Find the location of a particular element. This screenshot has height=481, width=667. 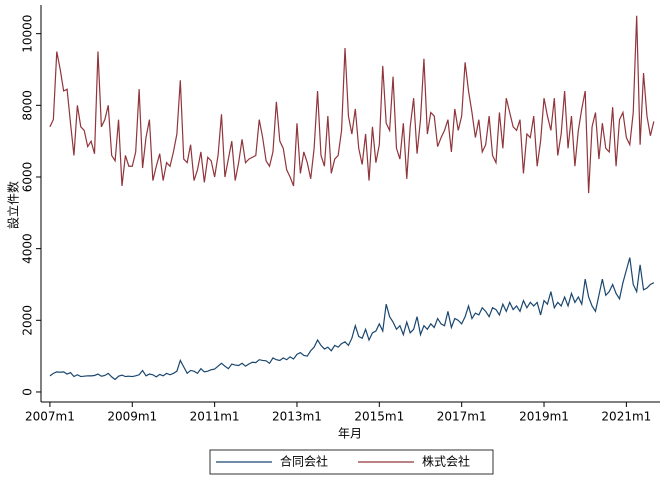

y-tick-label: 8000 is located at coordinates (28, 105).